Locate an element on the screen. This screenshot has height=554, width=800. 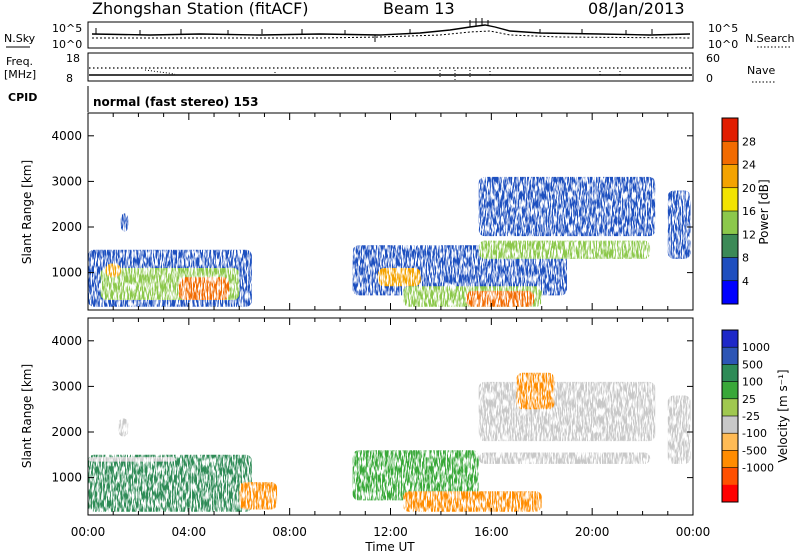
colorbar-tick-label: 100 is located at coordinates (752, 382).